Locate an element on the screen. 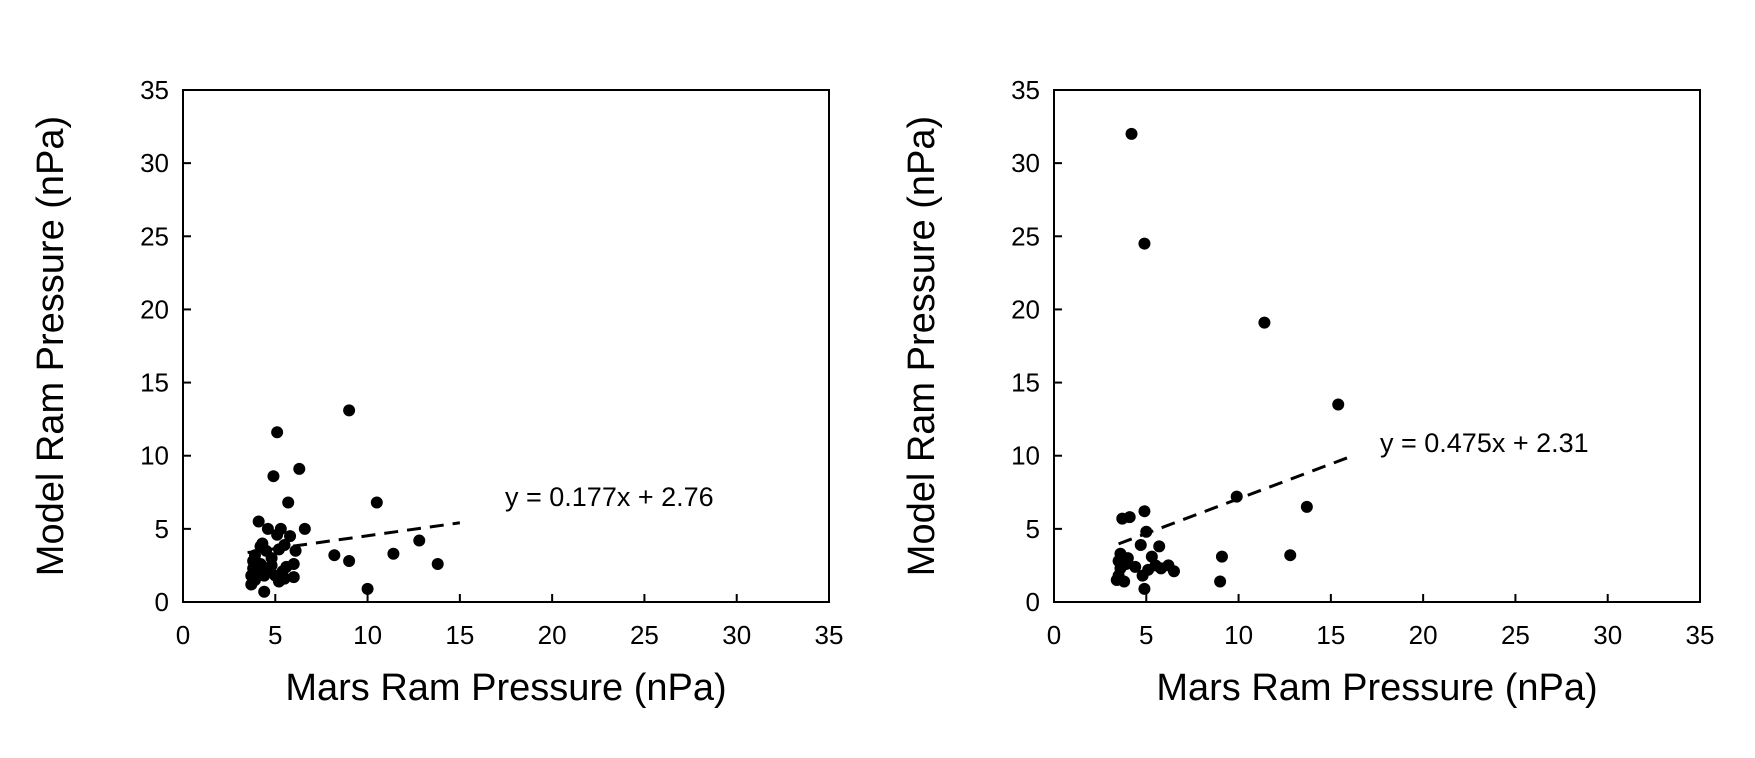 The width and height of the screenshot is (1755, 758). trendline-equation: y = 0.475x + 2.31 is located at coordinates (1484, 443).